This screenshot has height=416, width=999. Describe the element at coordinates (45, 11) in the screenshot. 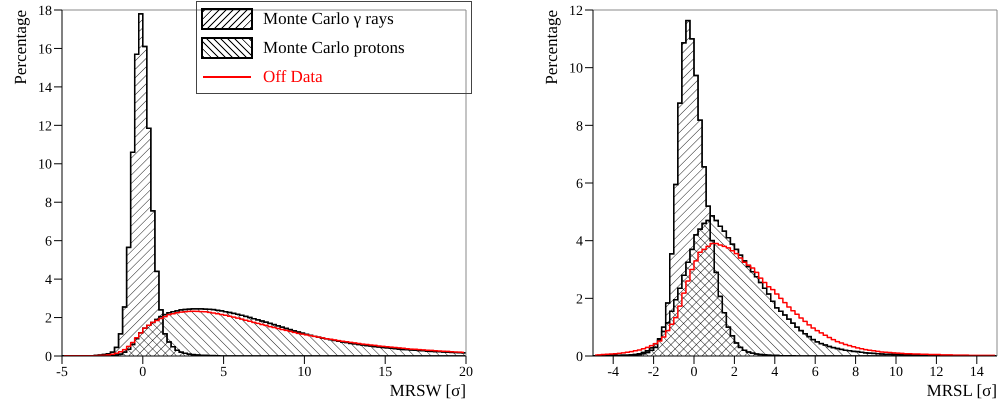

I see `y-tick-label: 18` at that location.